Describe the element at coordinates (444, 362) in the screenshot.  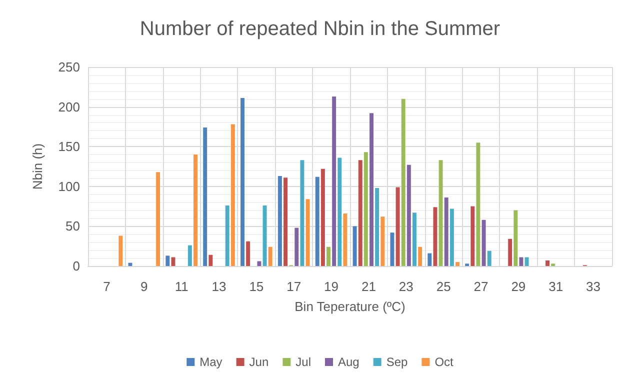
I see `legend-label: Oct` at that location.